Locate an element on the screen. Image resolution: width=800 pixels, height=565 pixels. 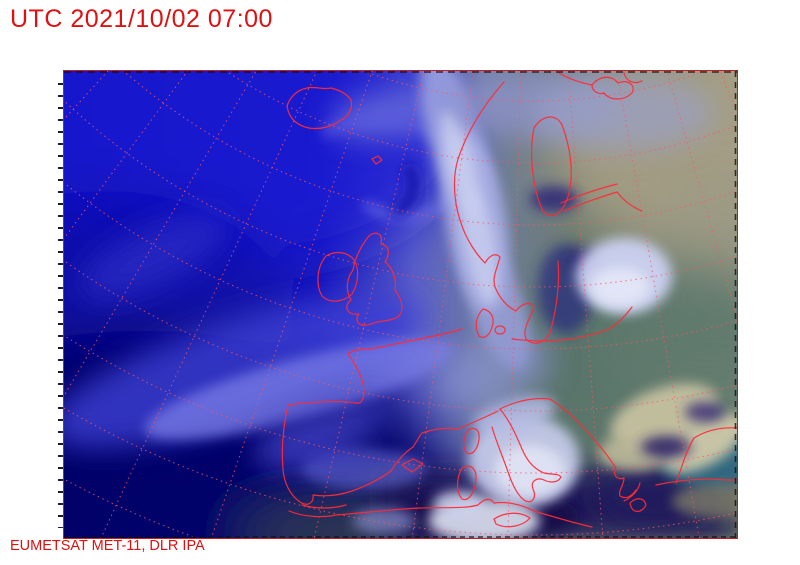
timestamp-title: UTC 2021/10/02 07:00 is located at coordinates (141, 19).